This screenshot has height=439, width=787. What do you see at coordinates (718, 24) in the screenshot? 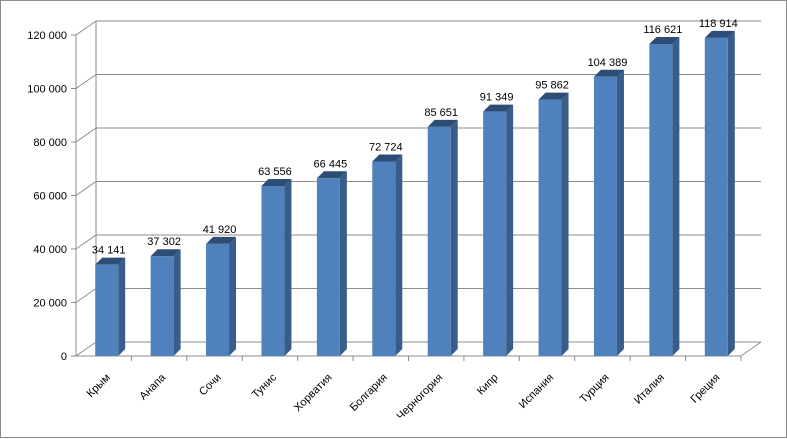
I see `data-label: 118 914` at bounding box center [718, 24].